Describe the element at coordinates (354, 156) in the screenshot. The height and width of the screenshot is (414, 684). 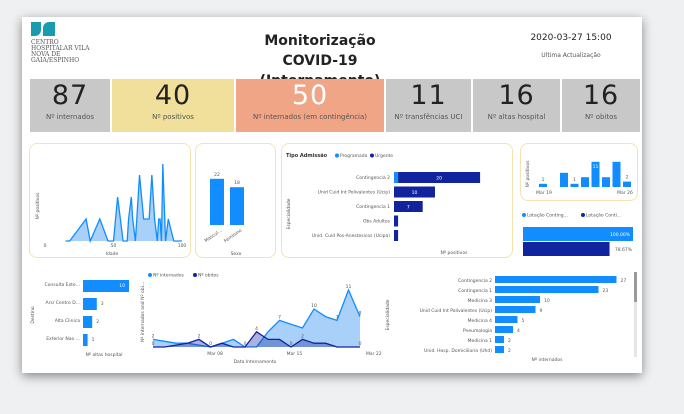
I see `legend-label: Programada` at that location.